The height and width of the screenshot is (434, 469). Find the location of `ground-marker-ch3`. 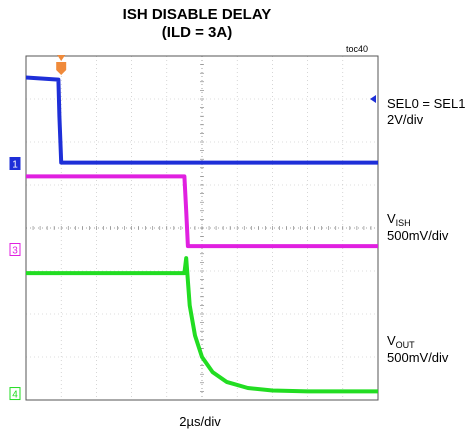

ground-marker-ch3 is located at coordinates (15, 249).